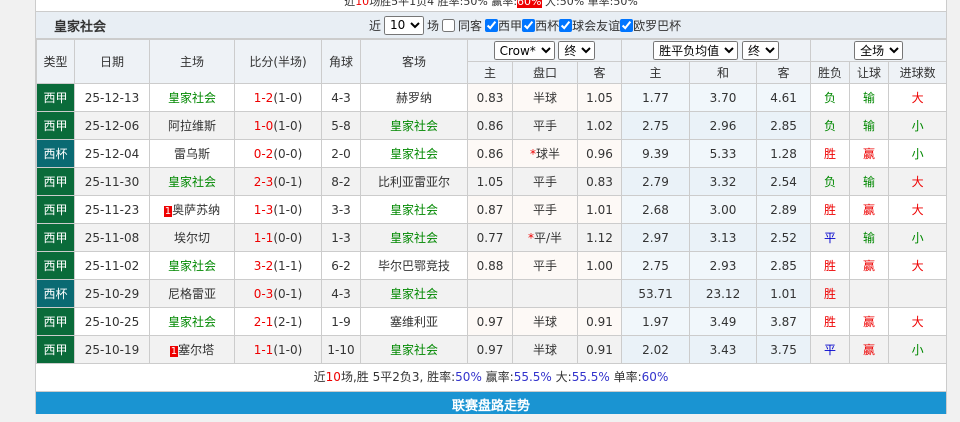 The width and height of the screenshot is (960, 422). I want to click on home-team: 阿拉维斯, so click(192, 125).